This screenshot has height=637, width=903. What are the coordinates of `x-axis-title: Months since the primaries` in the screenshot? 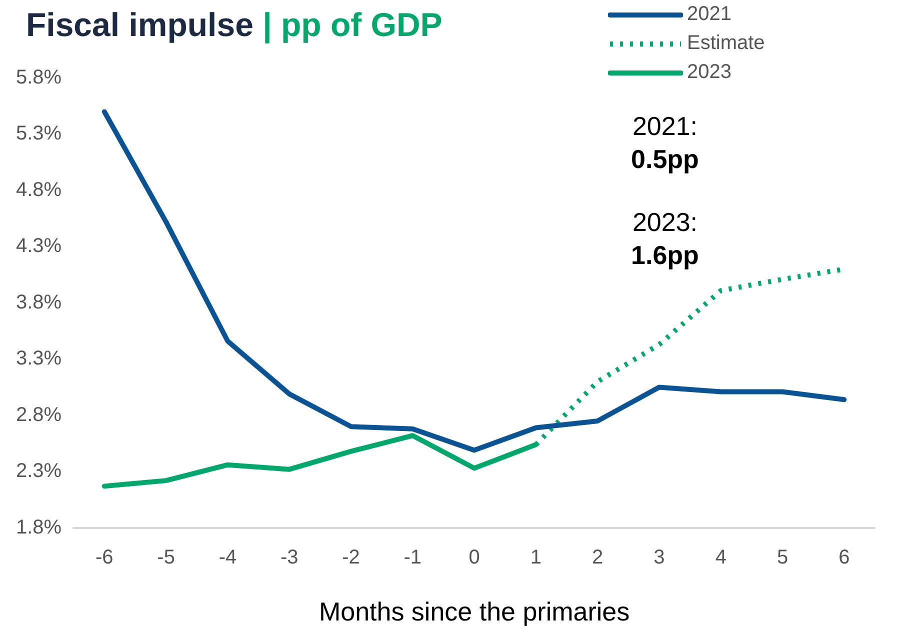 It's located at (474, 611).